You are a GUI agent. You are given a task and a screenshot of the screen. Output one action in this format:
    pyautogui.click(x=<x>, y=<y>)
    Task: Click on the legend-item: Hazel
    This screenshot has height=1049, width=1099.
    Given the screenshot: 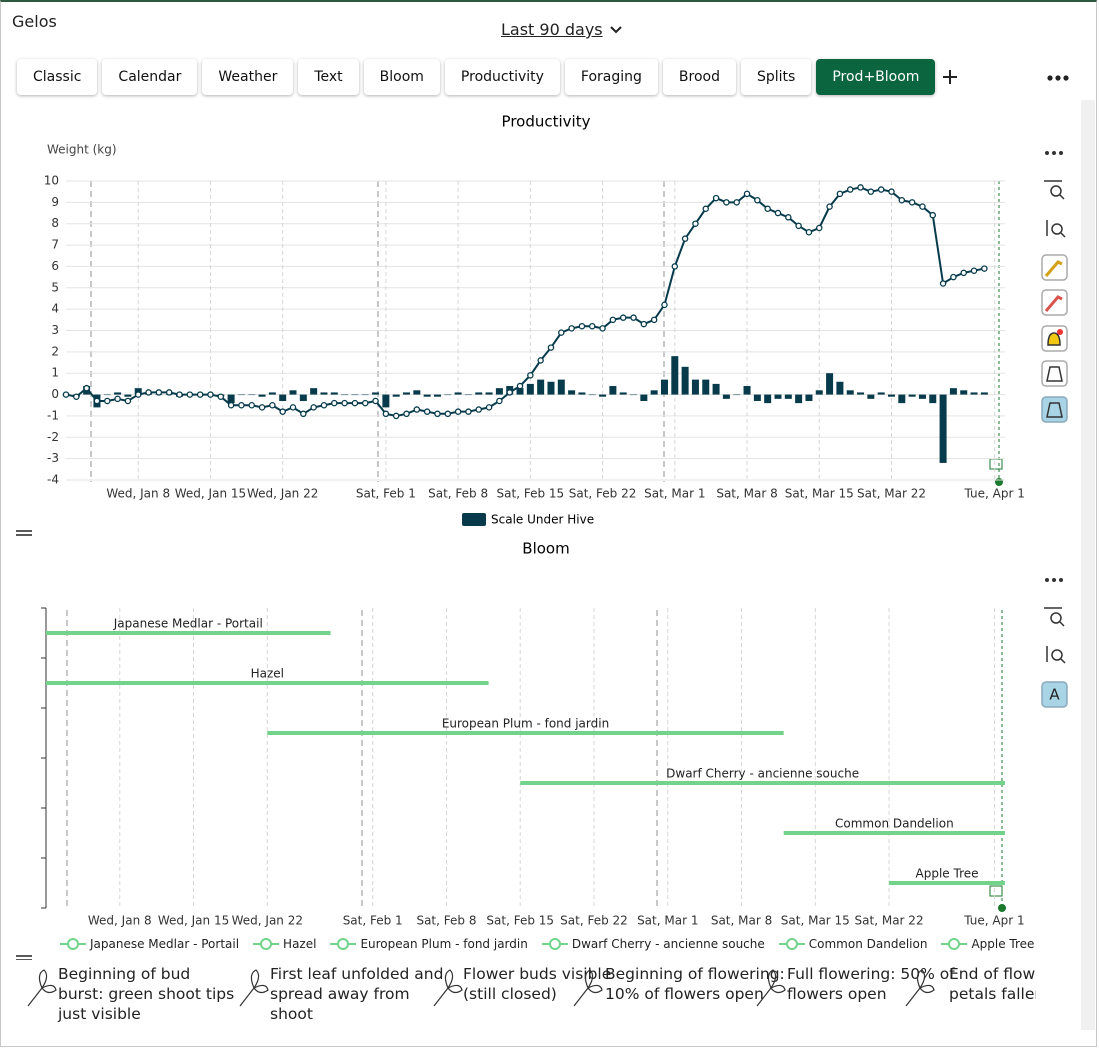 What is the action you would take?
    pyautogui.click(x=284, y=944)
    